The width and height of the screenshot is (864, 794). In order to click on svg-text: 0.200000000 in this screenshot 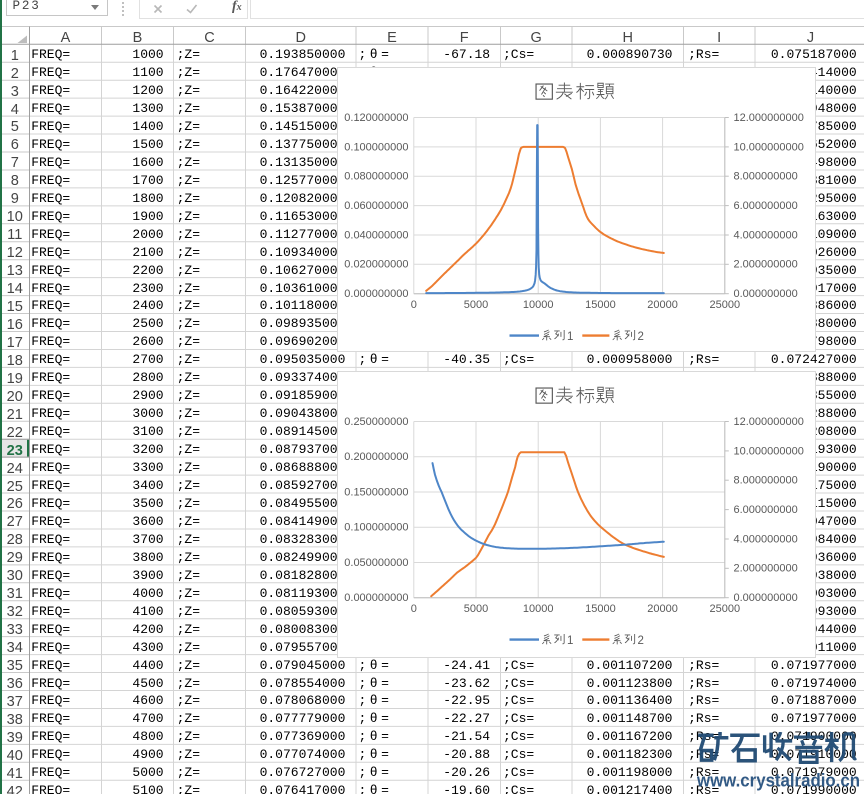, I will do `click(376, 457)`.